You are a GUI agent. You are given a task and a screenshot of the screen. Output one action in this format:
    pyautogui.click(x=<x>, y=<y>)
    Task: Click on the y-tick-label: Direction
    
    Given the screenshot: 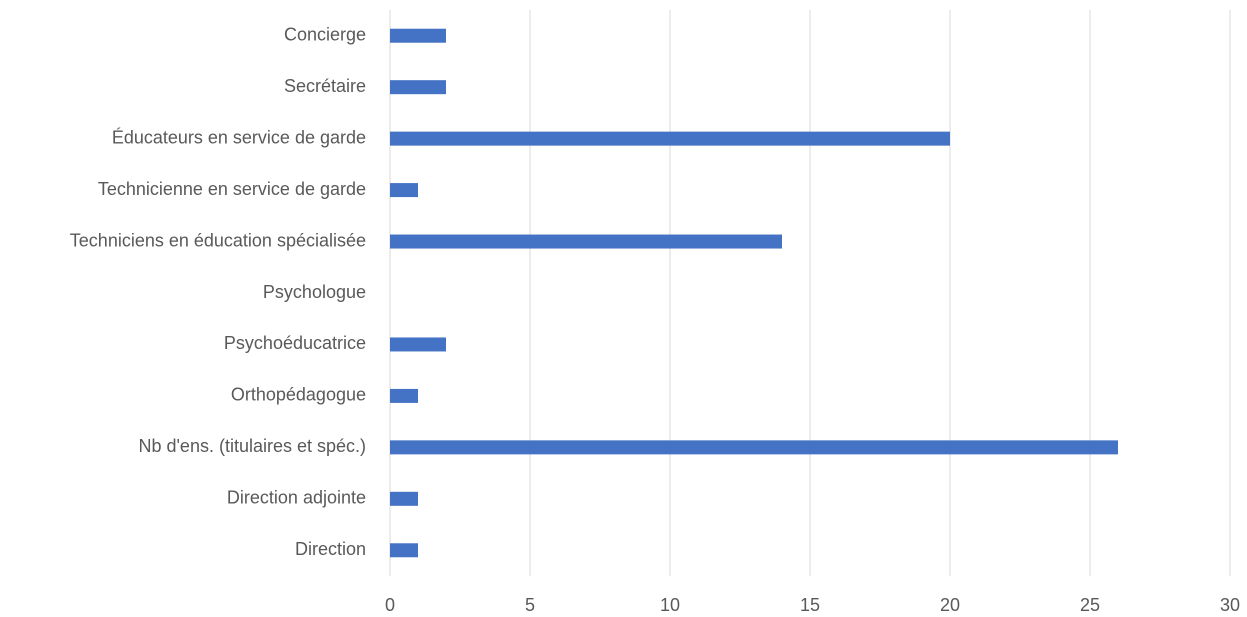 What is the action you would take?
    pyautogui.click(x=330, y=549)
    